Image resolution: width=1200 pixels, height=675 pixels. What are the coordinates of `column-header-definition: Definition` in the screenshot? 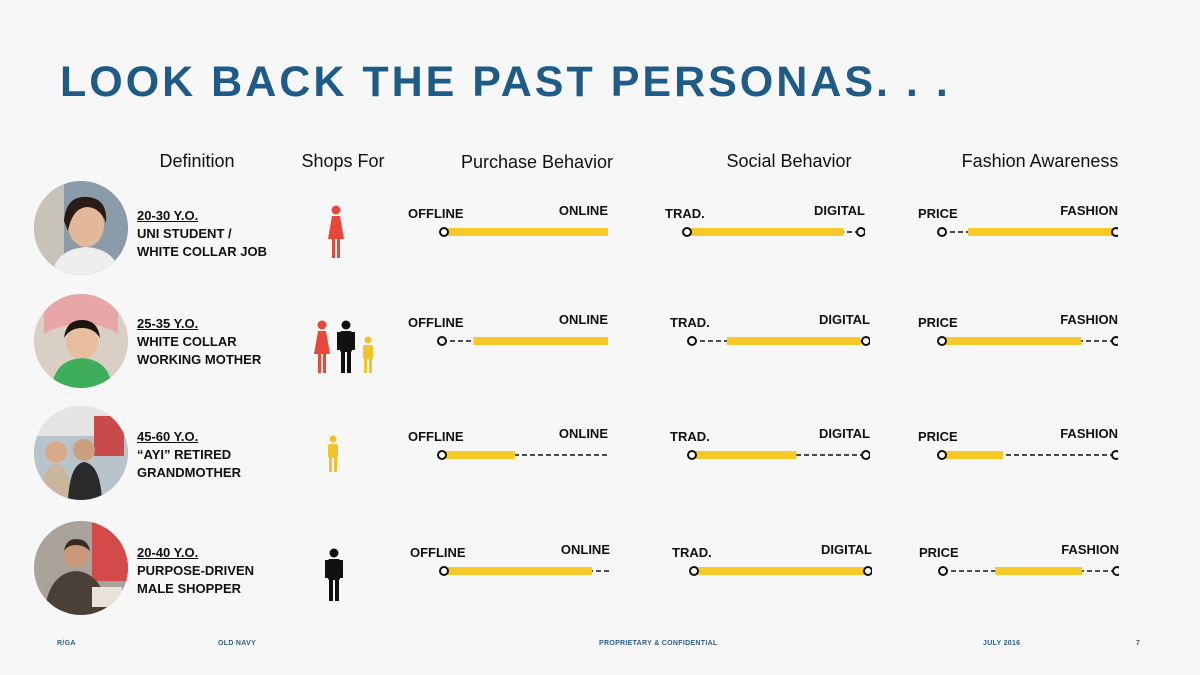 It's located at (197, 161).